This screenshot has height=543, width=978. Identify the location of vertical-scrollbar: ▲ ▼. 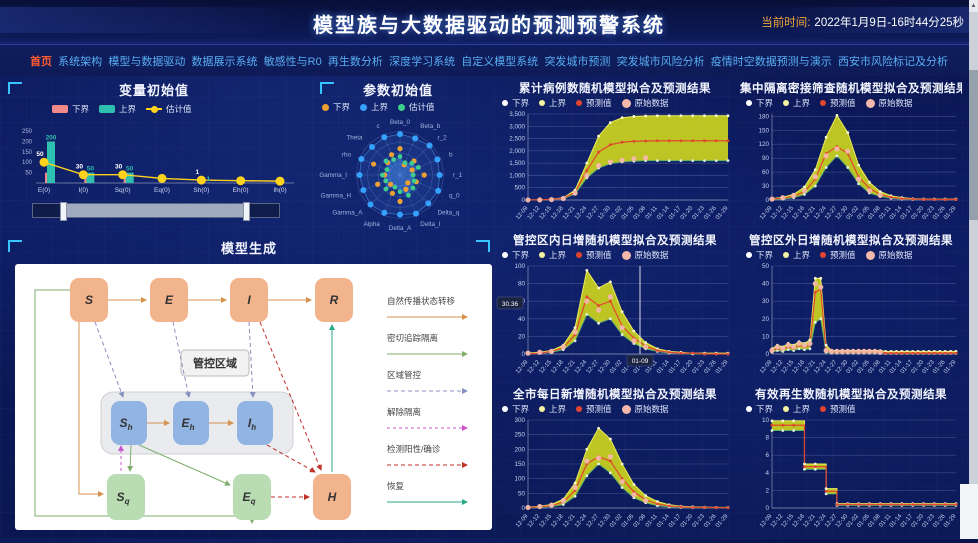
(973, 269).